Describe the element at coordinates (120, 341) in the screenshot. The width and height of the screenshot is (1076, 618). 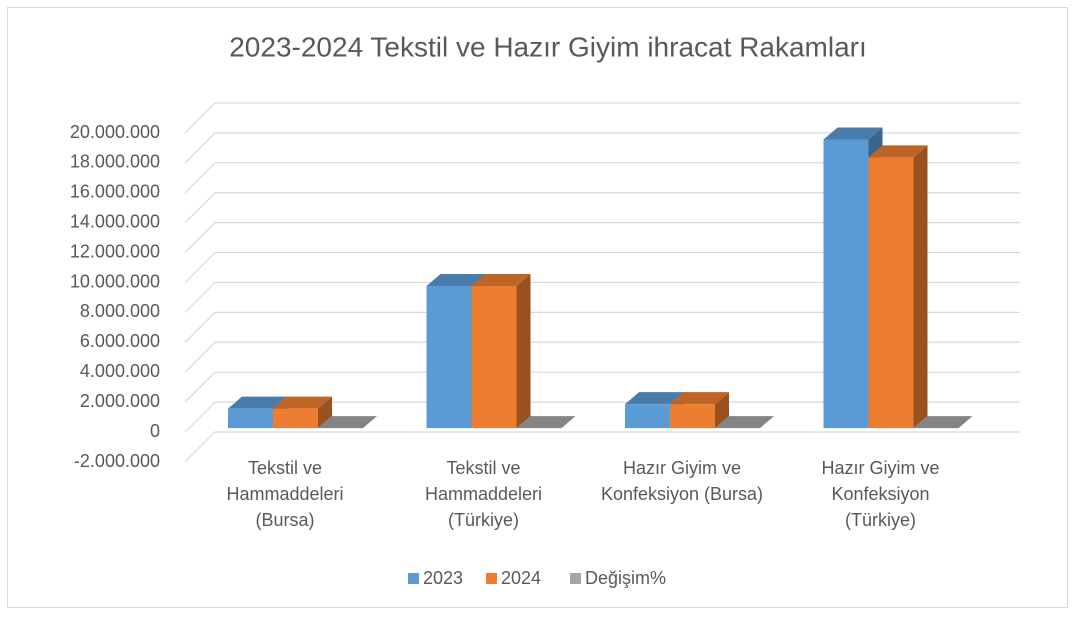
I see `y-tick-label: 6.000.000` at that location.